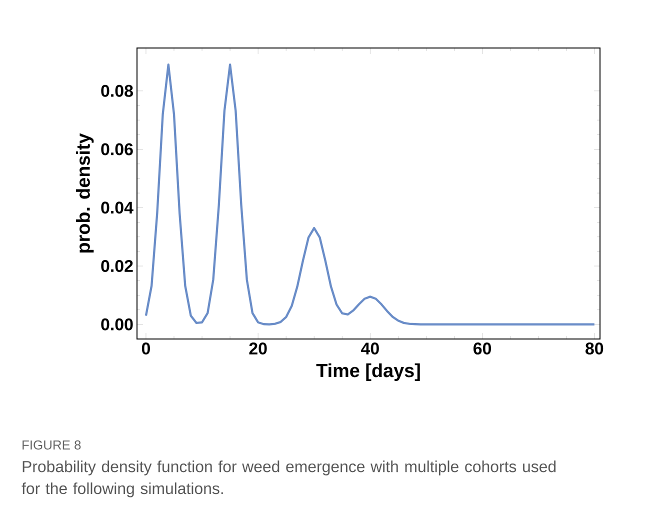 This screenshot has height=527, width=645. What do you see at coordinates (258, 348) in the screenshot?
I see `x-tick-label: 20` at bounding box center [258, 348].